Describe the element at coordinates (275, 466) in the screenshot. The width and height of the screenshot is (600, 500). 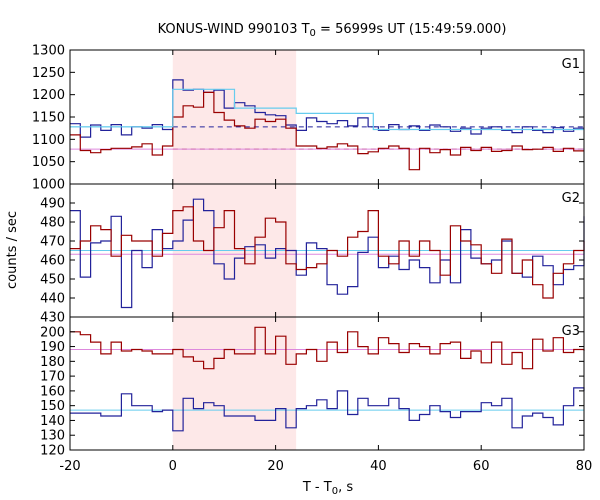
I see `x-tick-label: 20` at that location.